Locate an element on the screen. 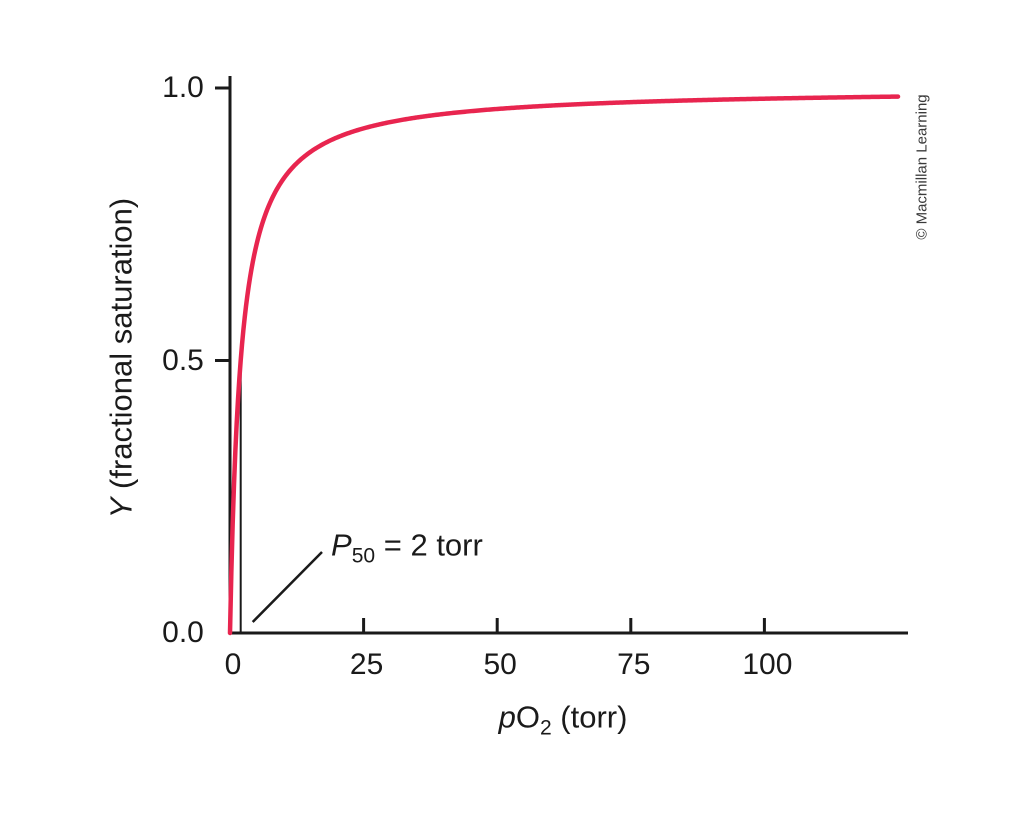  y-tick-label: 1.0 is located at coordinates (183, 87).